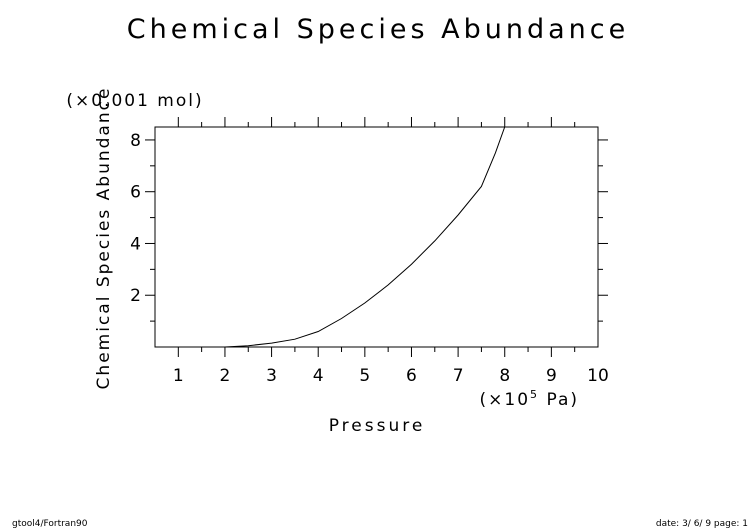  I want to click on x-tick-label: 3, so click(271, 376).